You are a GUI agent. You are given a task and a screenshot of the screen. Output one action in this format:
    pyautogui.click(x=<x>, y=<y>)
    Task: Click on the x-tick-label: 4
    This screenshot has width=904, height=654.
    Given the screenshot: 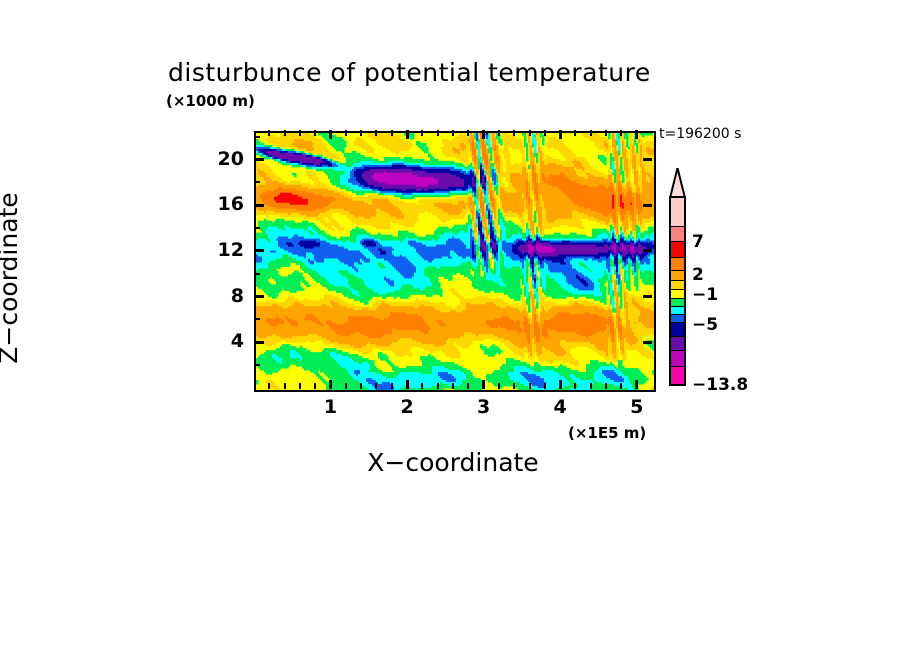 What is the action you would take?
    pyautogui.click(x=560, y=407)
    